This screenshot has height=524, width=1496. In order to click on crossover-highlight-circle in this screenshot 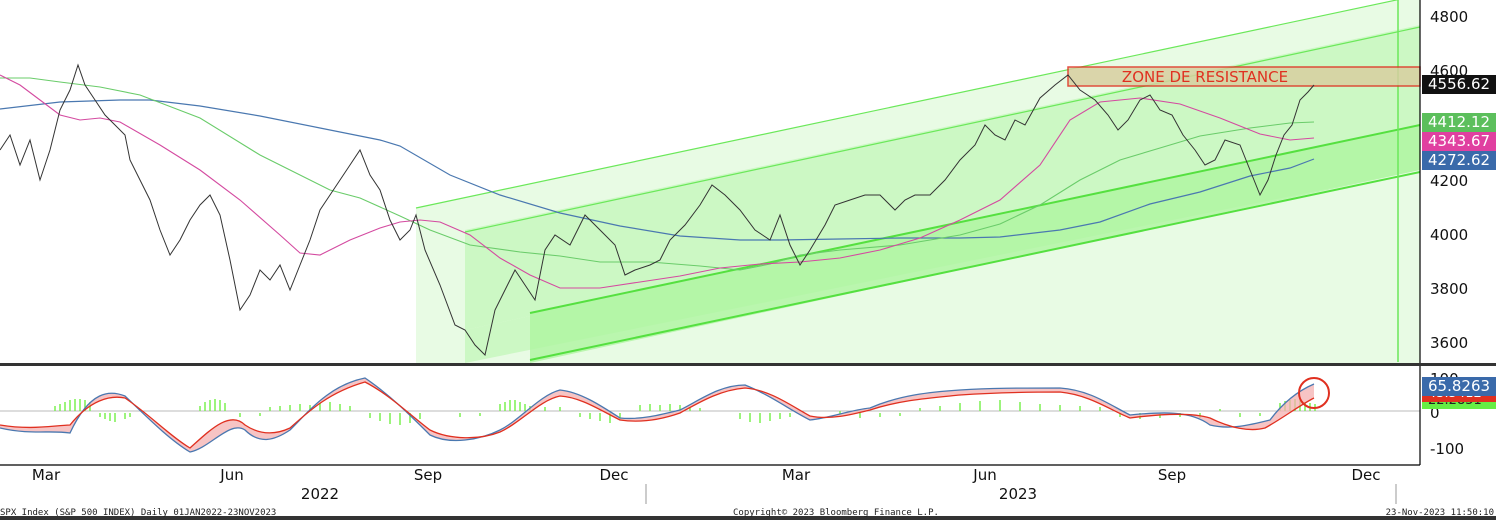, I will do `click(1314, 393)`.